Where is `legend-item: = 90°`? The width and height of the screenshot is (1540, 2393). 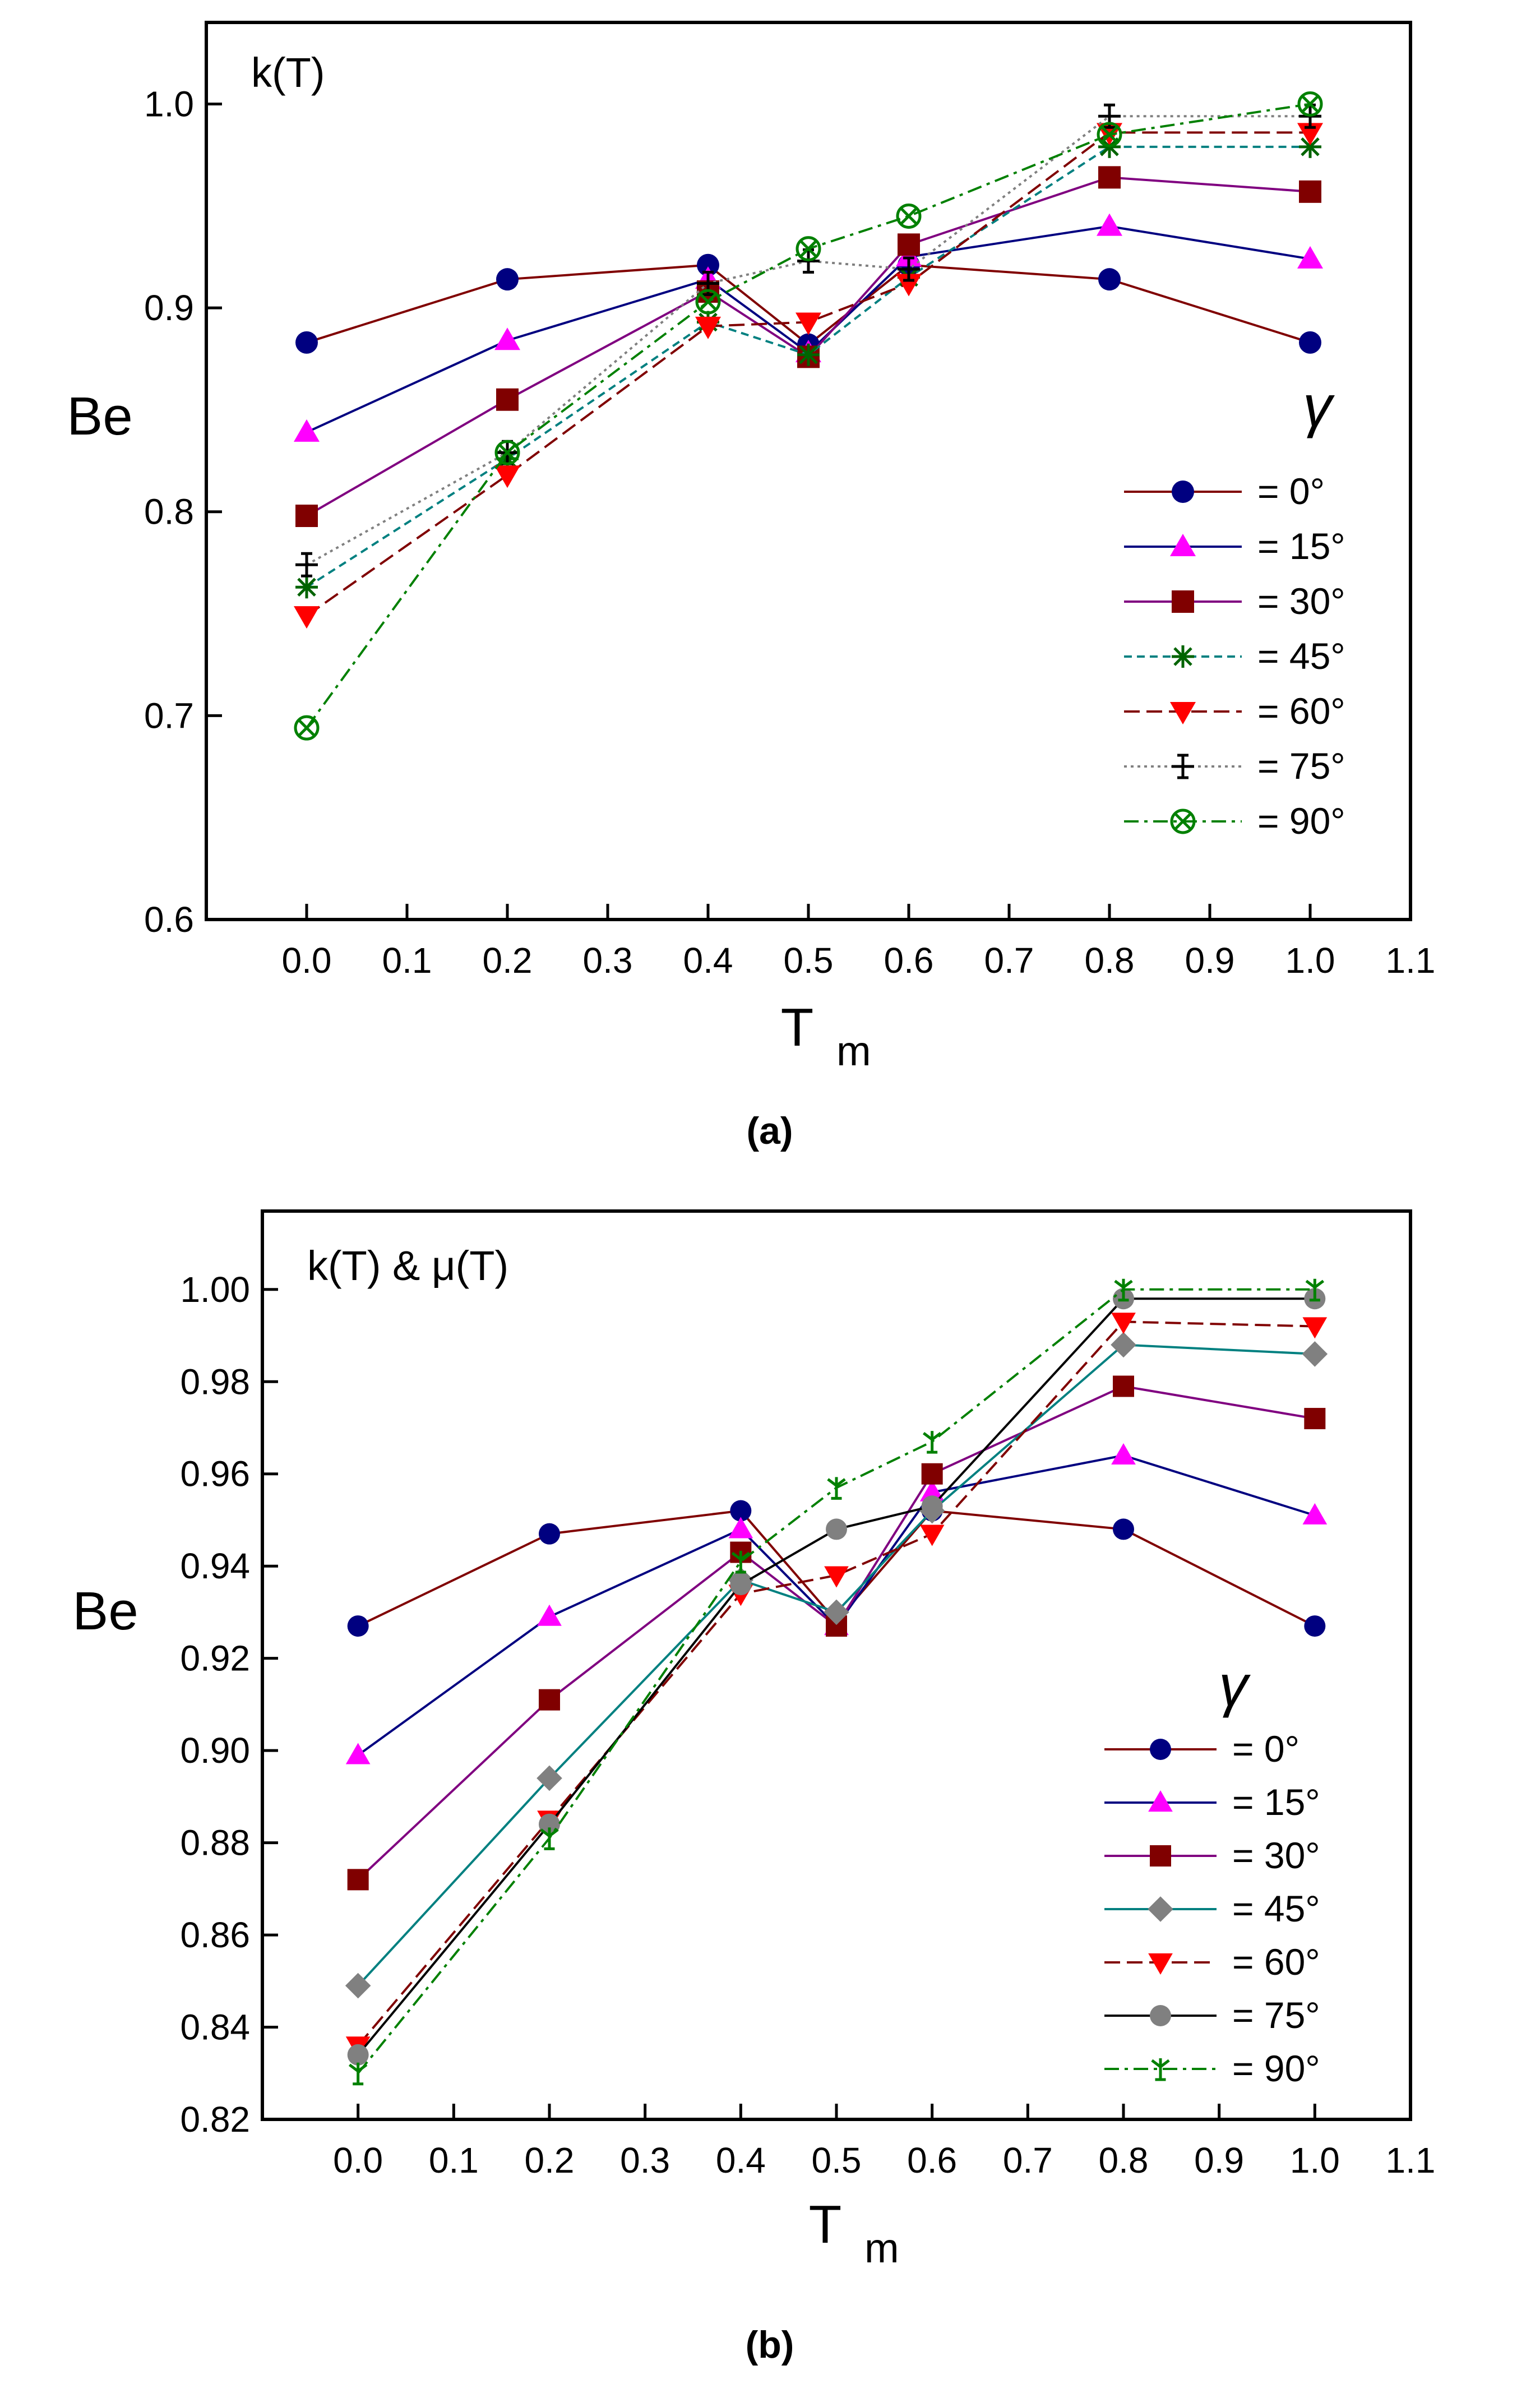 legend-item: = 90° is located at coordinates (1212, 2068).